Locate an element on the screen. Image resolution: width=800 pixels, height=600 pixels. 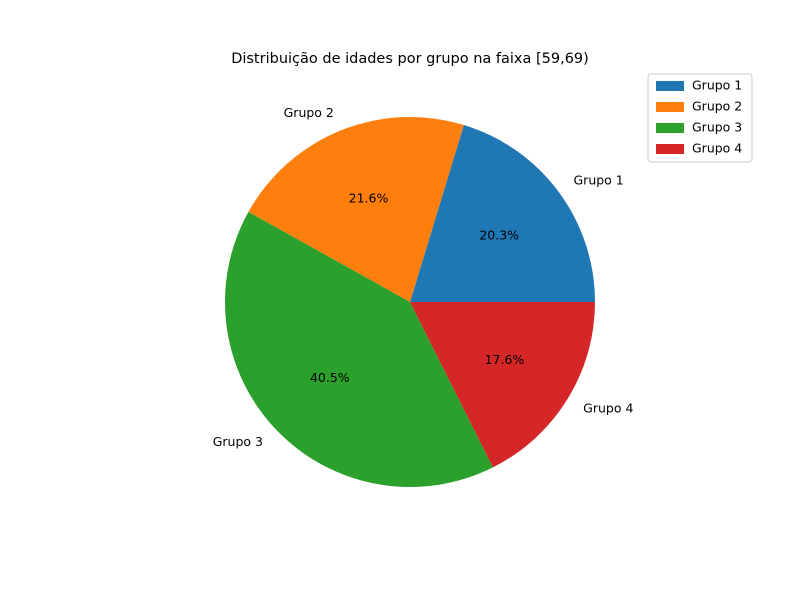
slice-percent-label-4: 17.6% is located at coordinates (505, 359).